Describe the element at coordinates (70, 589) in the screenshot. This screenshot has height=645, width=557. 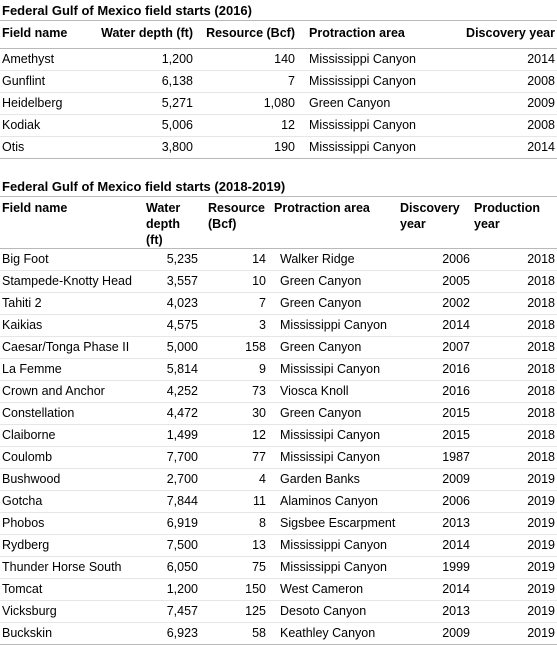
I see `cell-field-name: Tomcat` at that location.